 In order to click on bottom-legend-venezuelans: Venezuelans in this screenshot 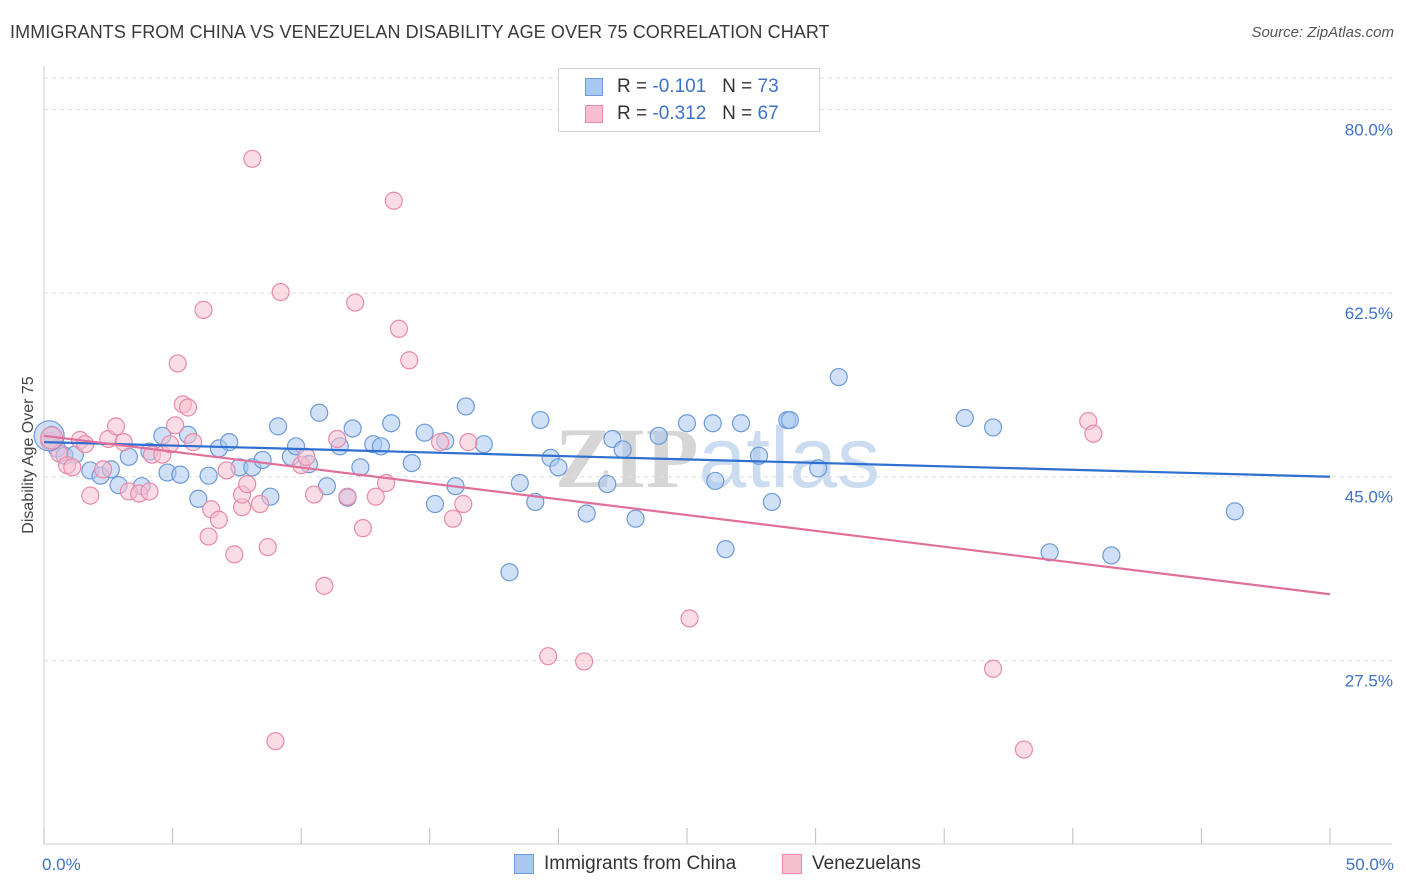, I will do `click(851, 864)`.